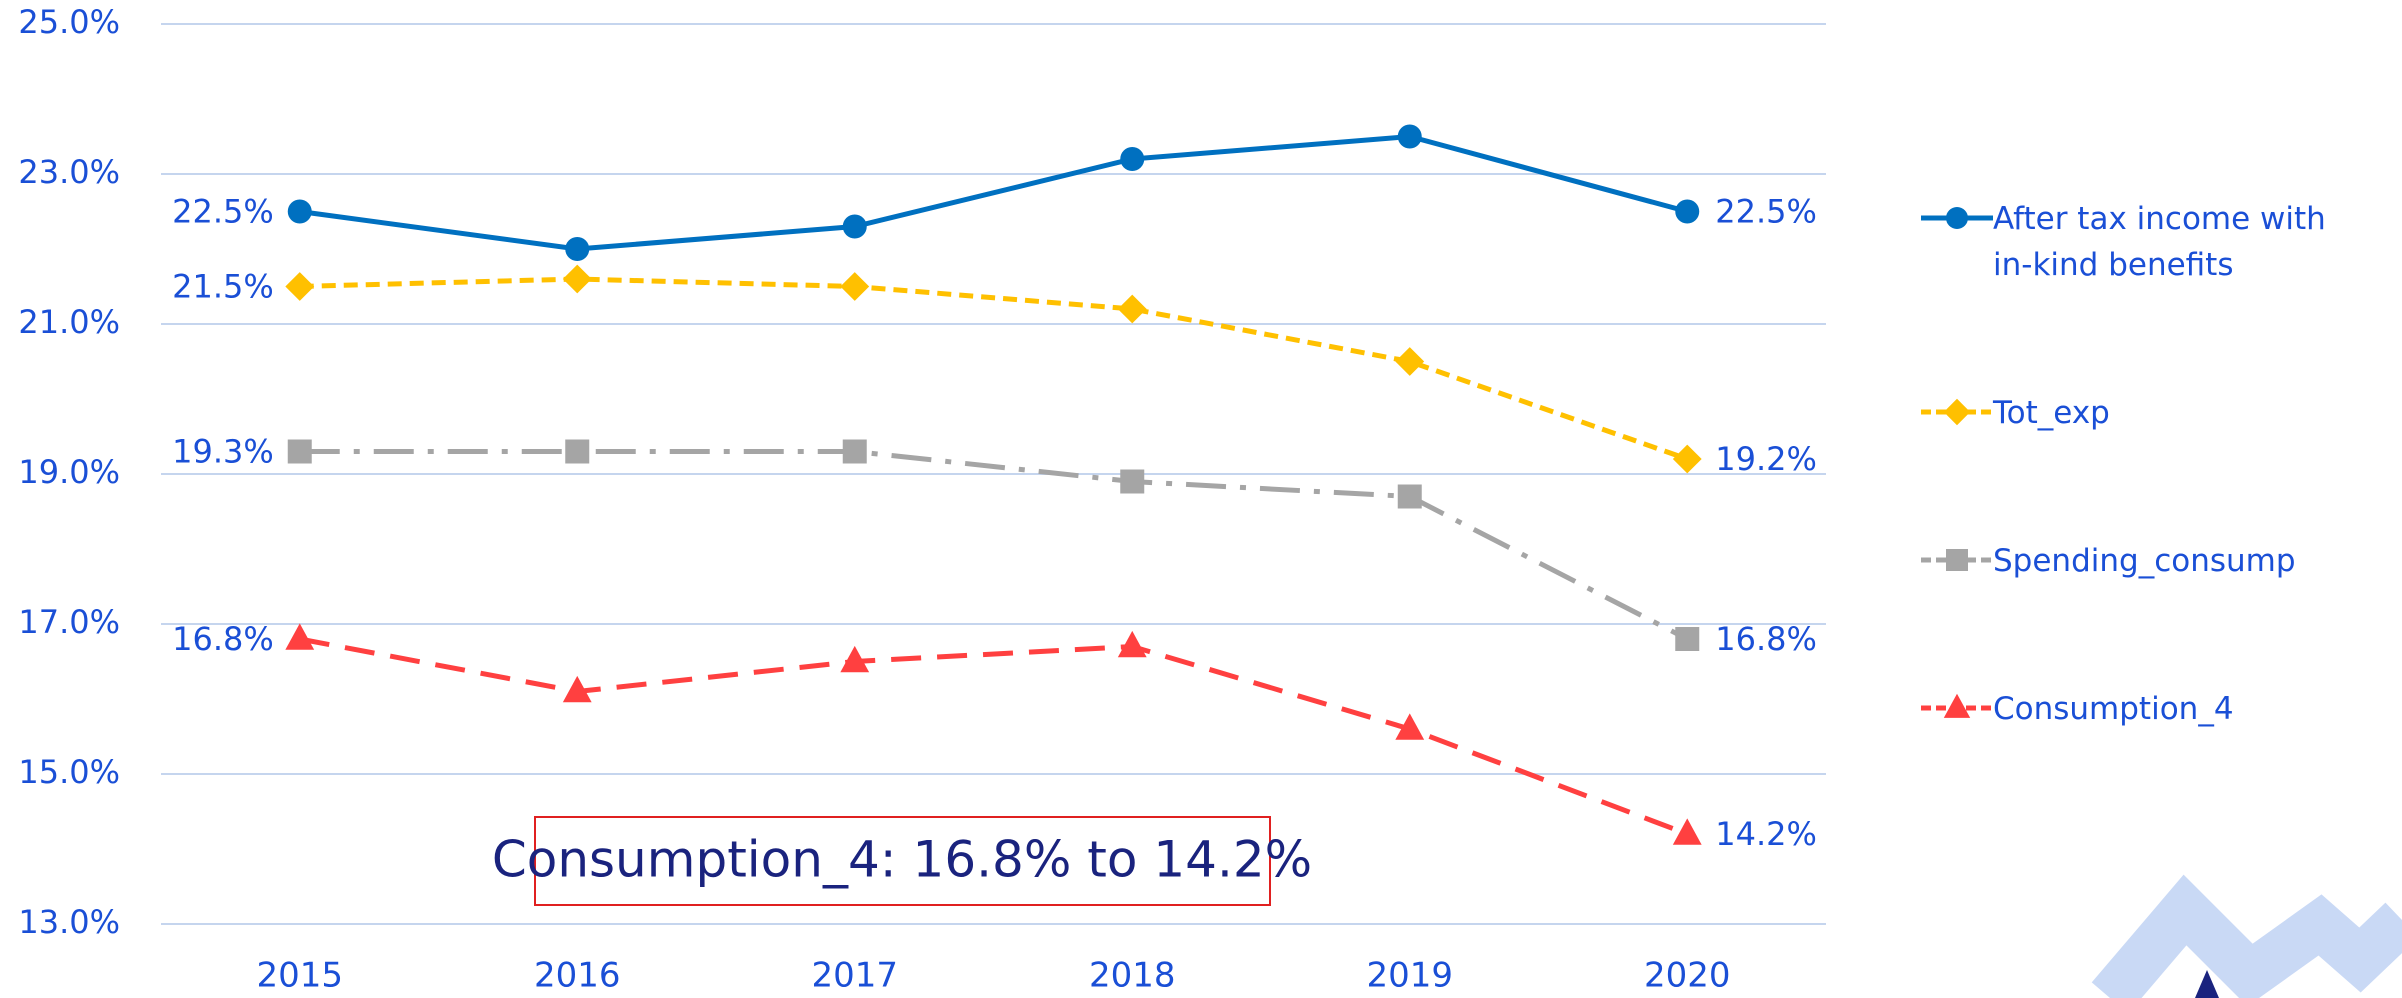  Describe the element at coordinates (69, 622) in the screenshot. I see `y-tick-label: 17.0%` at that location.